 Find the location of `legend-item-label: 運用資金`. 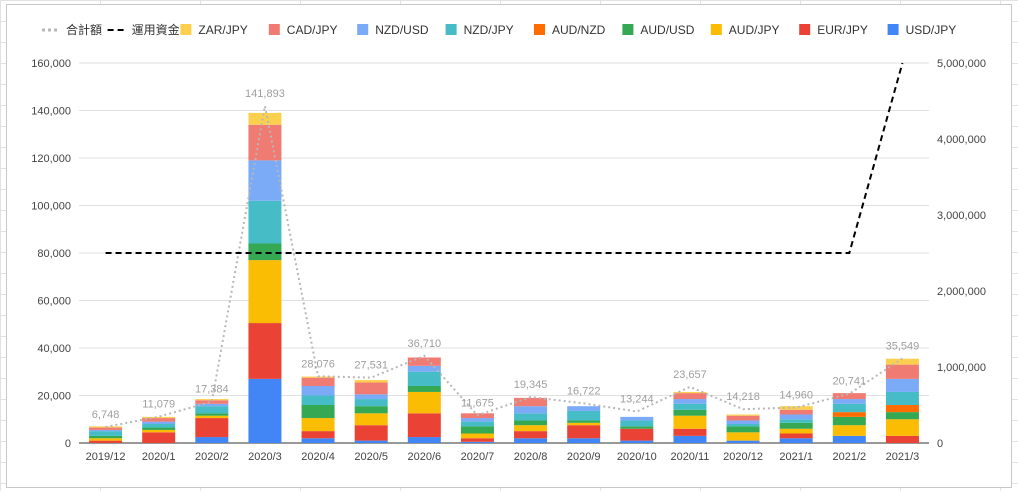

legend-item-label: 運用資金 is located at coordinates (156, 29).